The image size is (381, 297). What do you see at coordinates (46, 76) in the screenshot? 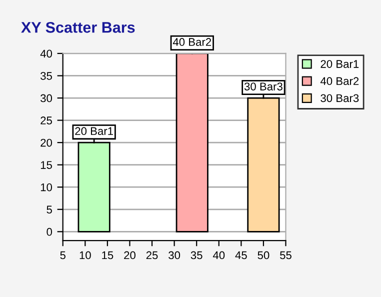
I see `y-tick-label: 35` at bounding box center [46, 76].